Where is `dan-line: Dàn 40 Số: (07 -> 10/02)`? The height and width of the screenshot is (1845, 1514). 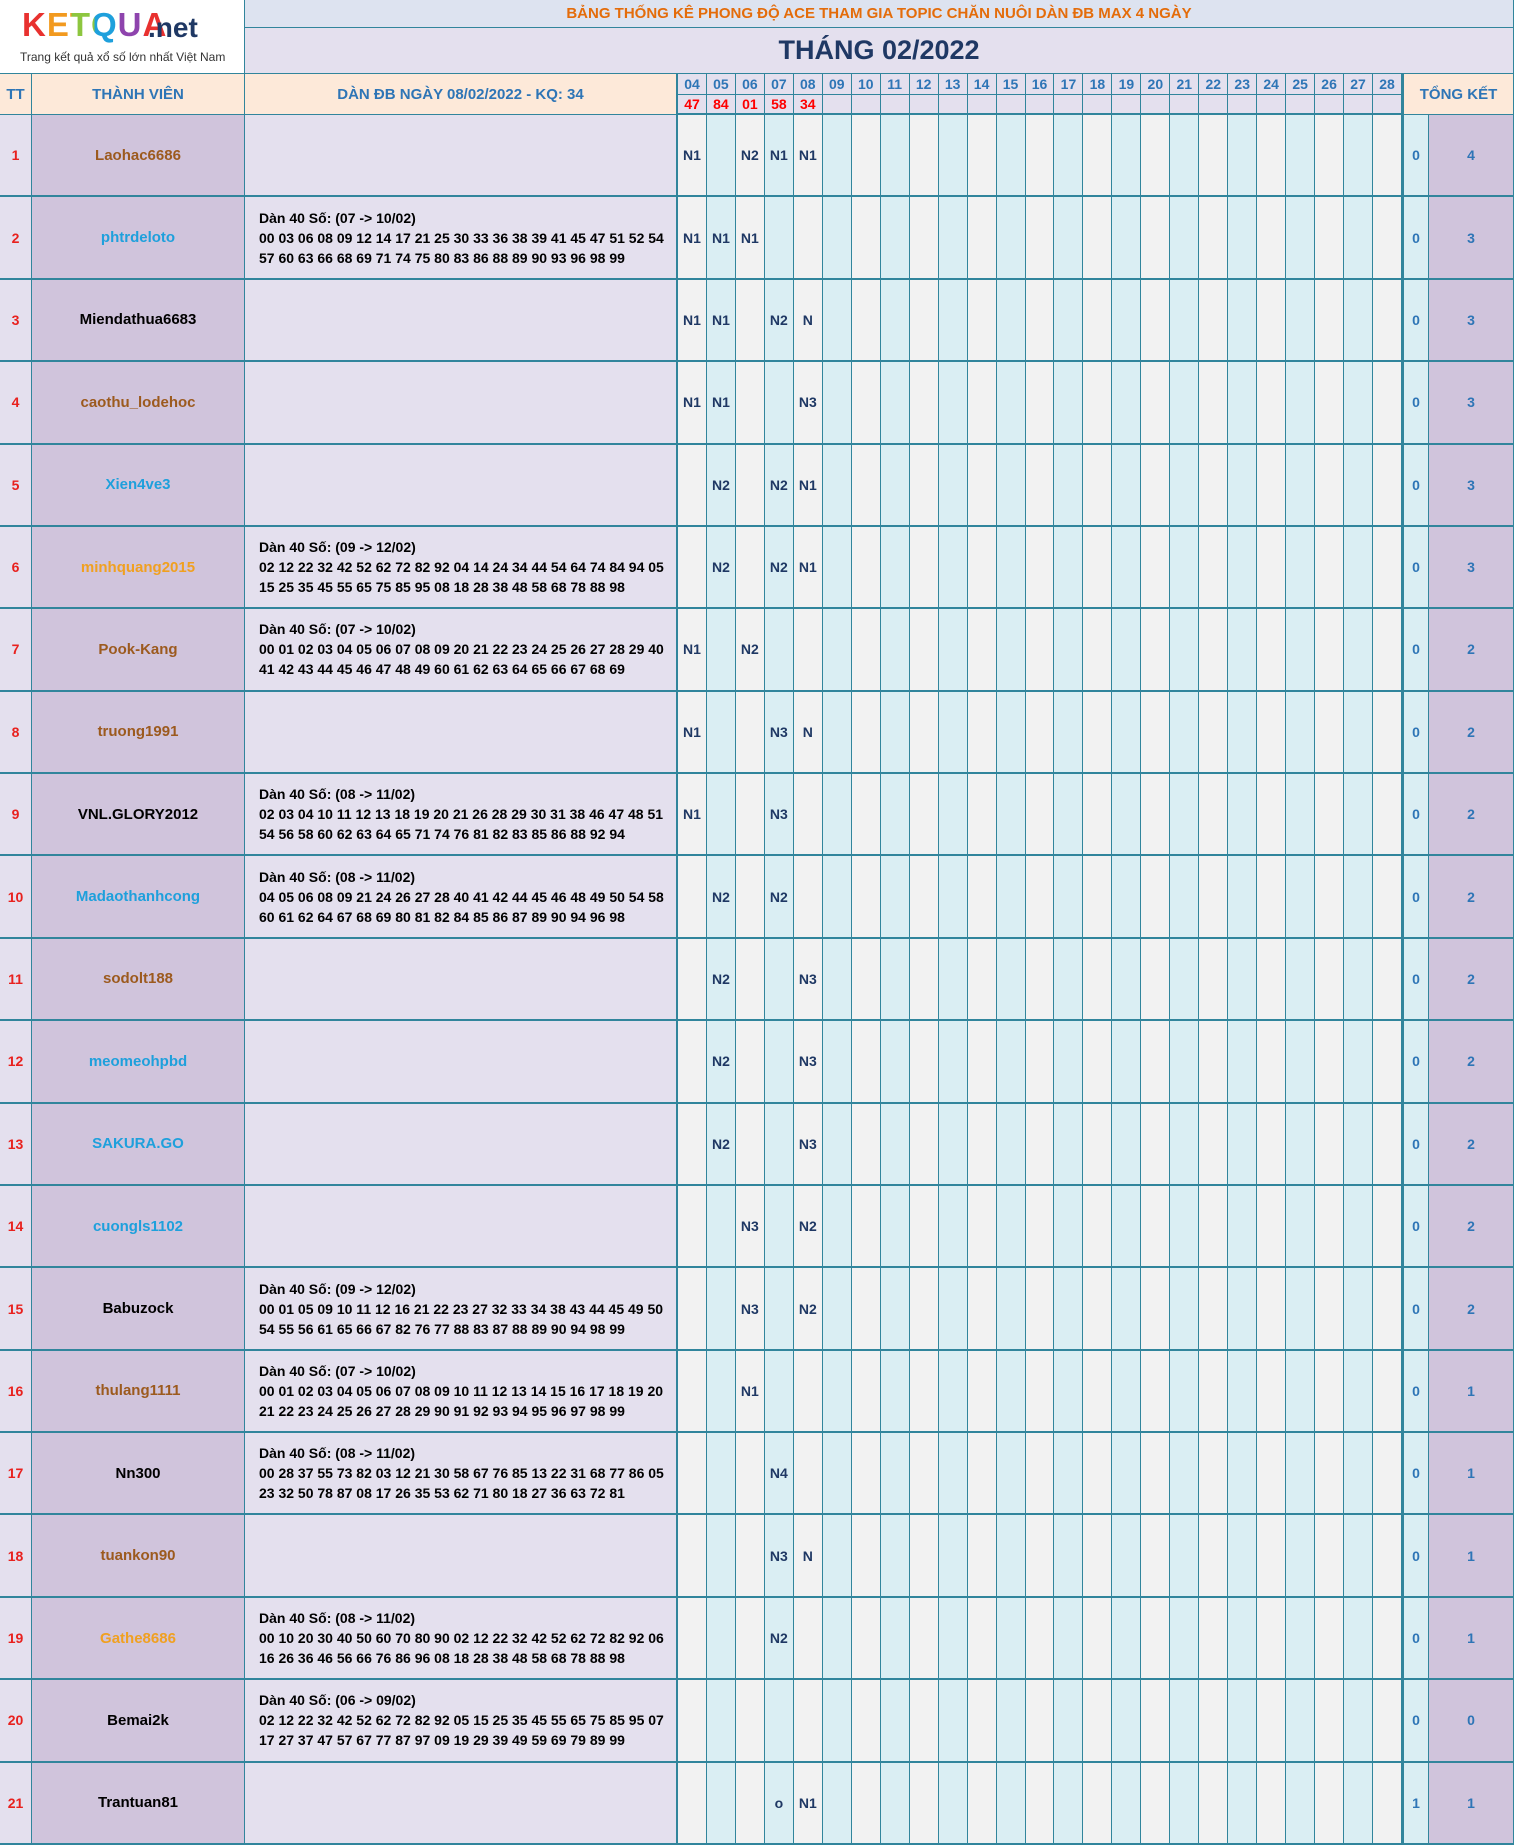 dan-line: Dàn 40 Số: (07 -> 10/02) is located at coordinates (337, 1370).